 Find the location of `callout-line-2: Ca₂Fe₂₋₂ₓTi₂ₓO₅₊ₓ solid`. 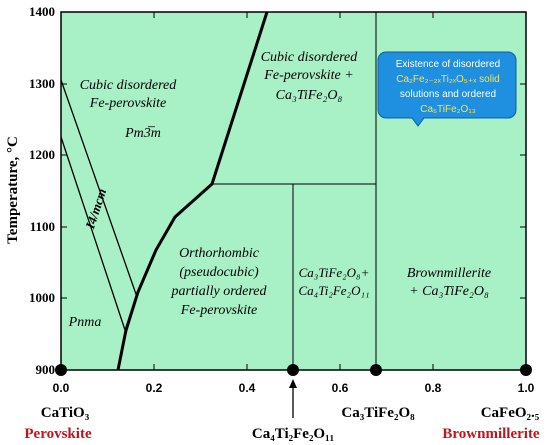

callout-line-2: Ca₂Fe₂₋₂ₓTi₂ₓO₅₊ₓ solid is located at coordinates (448, 79).